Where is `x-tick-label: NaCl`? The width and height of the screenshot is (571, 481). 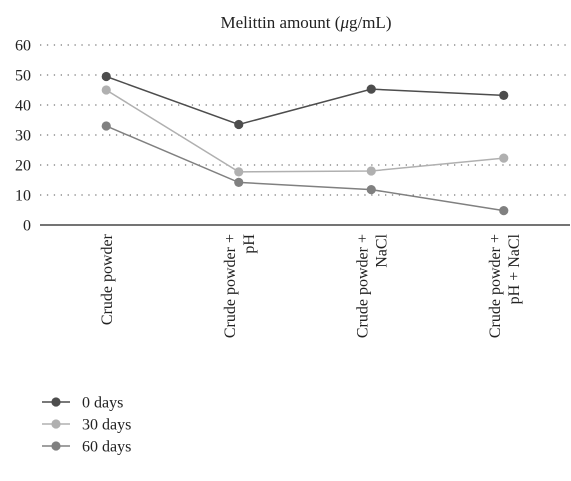 x-tick-label: NaCl is located at coordinates (381, 250).